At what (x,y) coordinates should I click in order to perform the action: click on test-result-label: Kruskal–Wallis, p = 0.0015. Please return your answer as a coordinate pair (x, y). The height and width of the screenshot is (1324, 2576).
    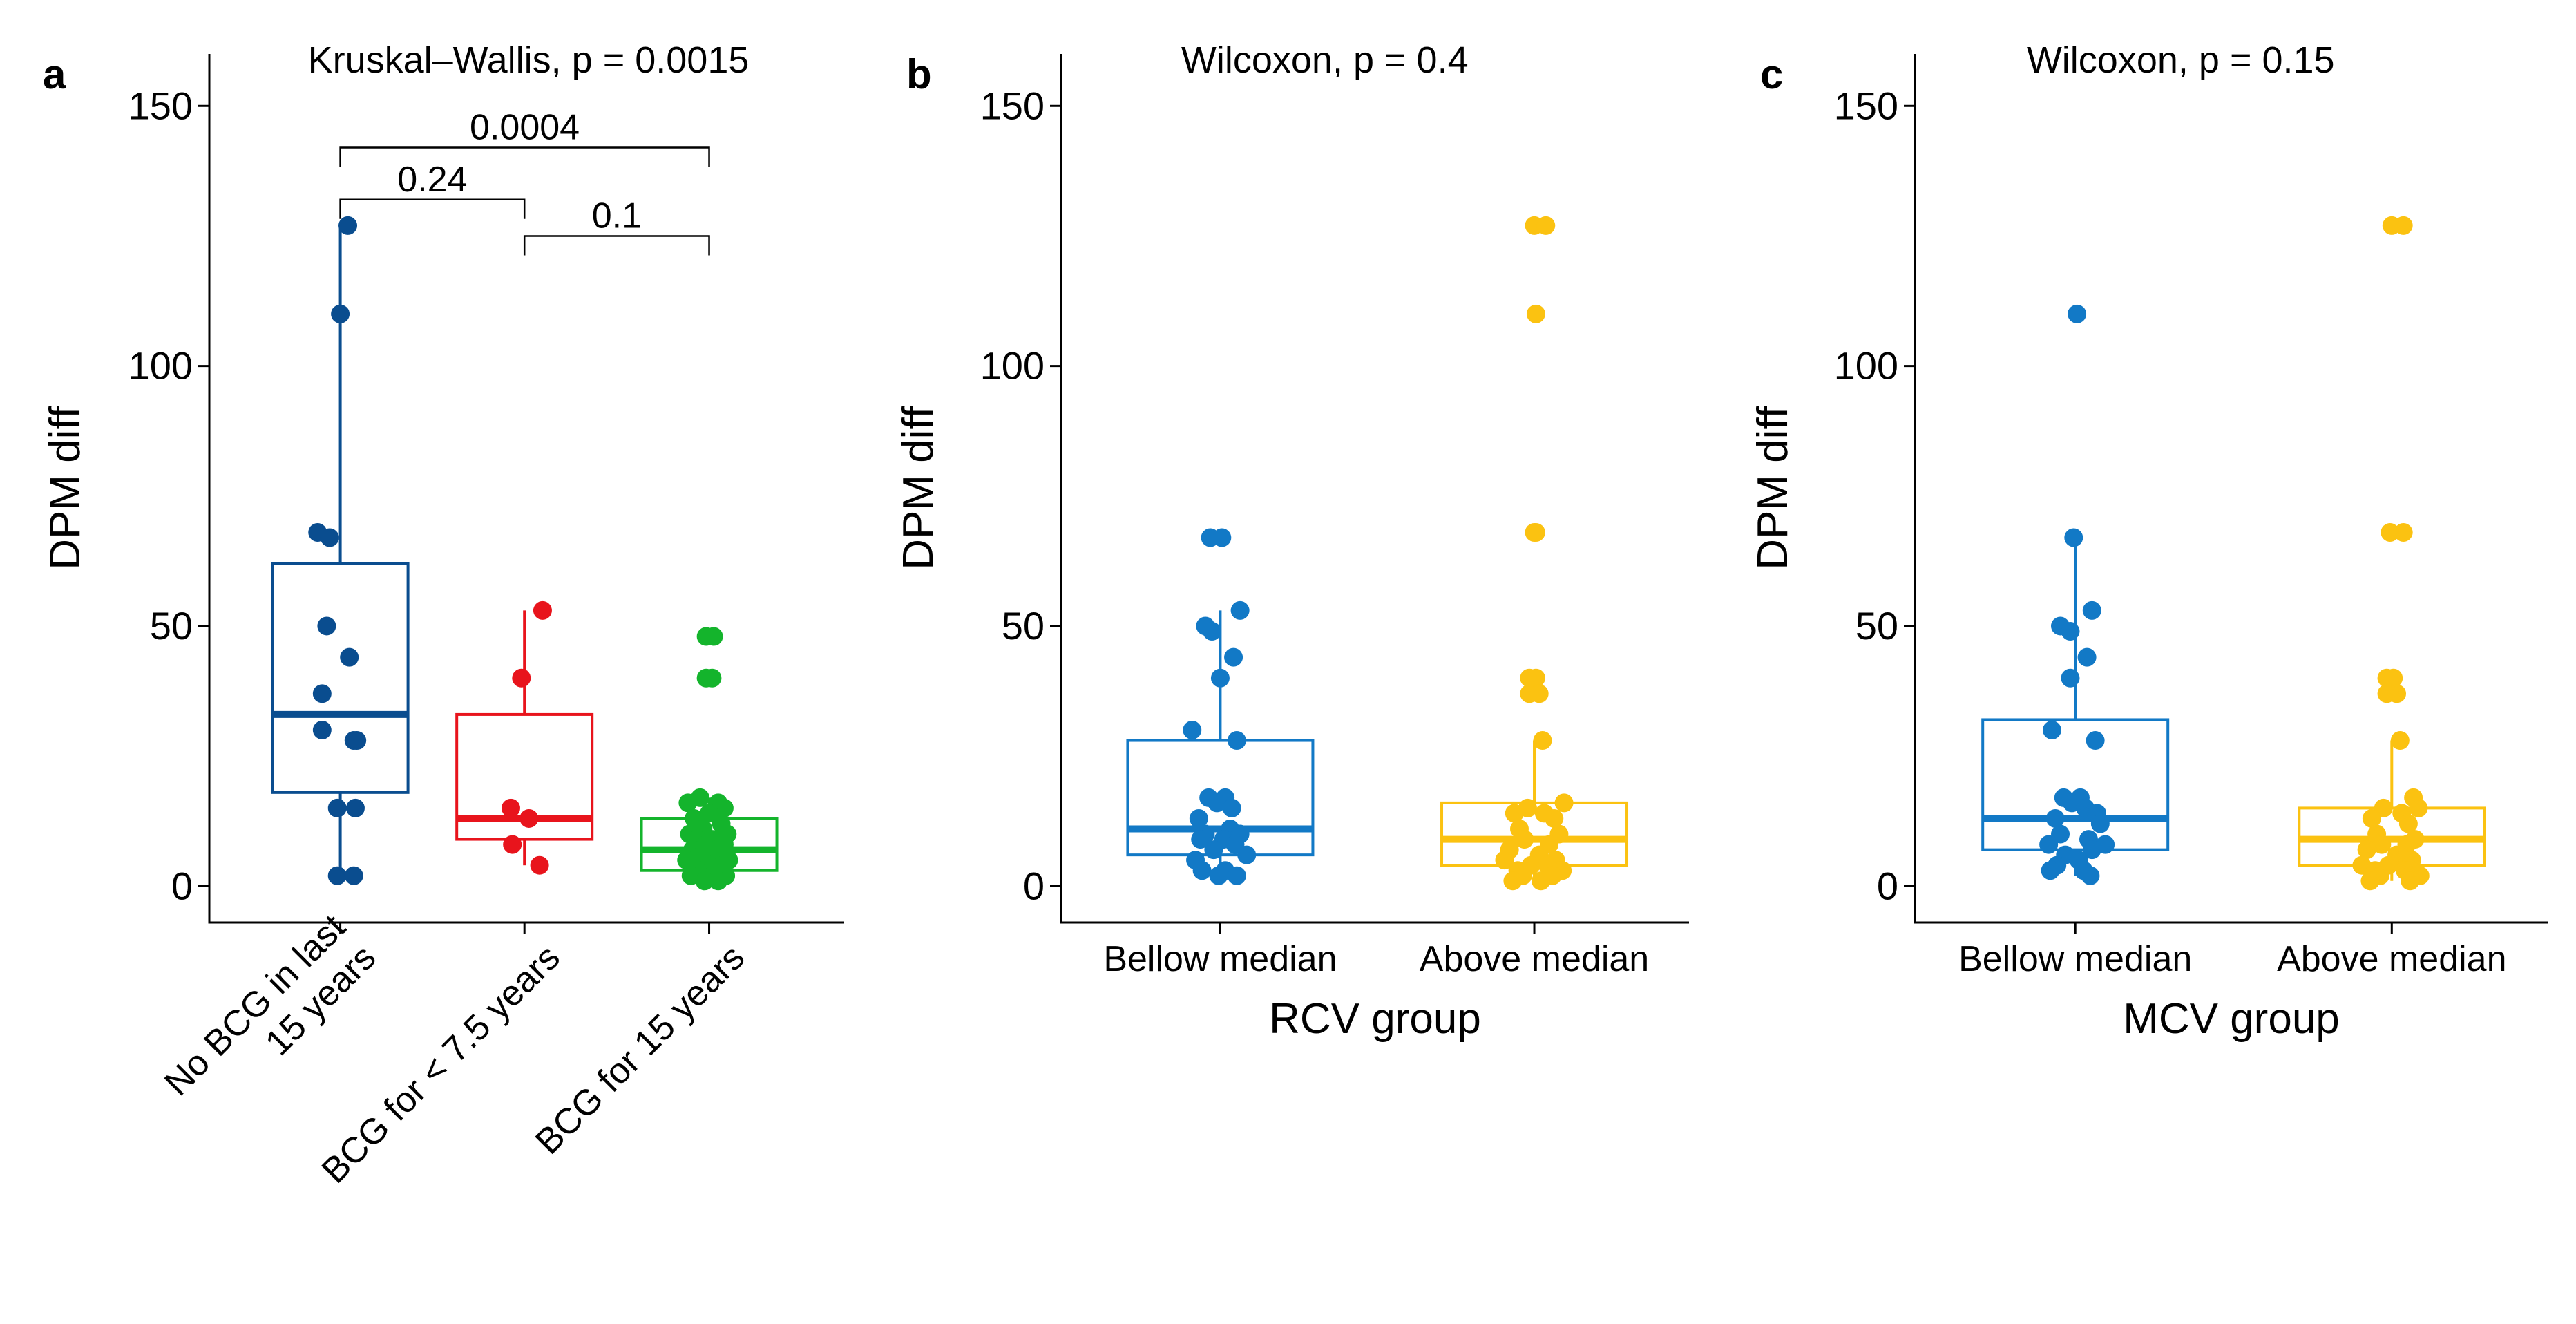
    Looking at the image, I should click on (529, 60).